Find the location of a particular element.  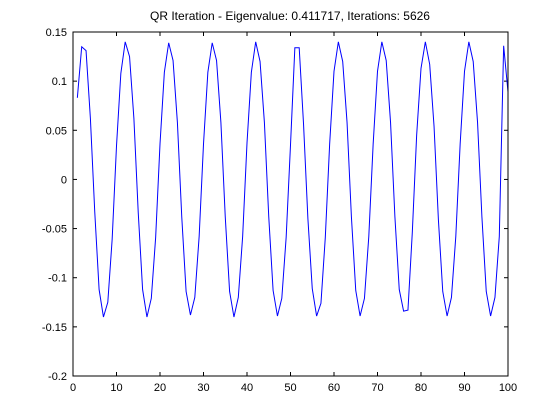

x-tick-label: 10 is located at coordinates (116, 388).